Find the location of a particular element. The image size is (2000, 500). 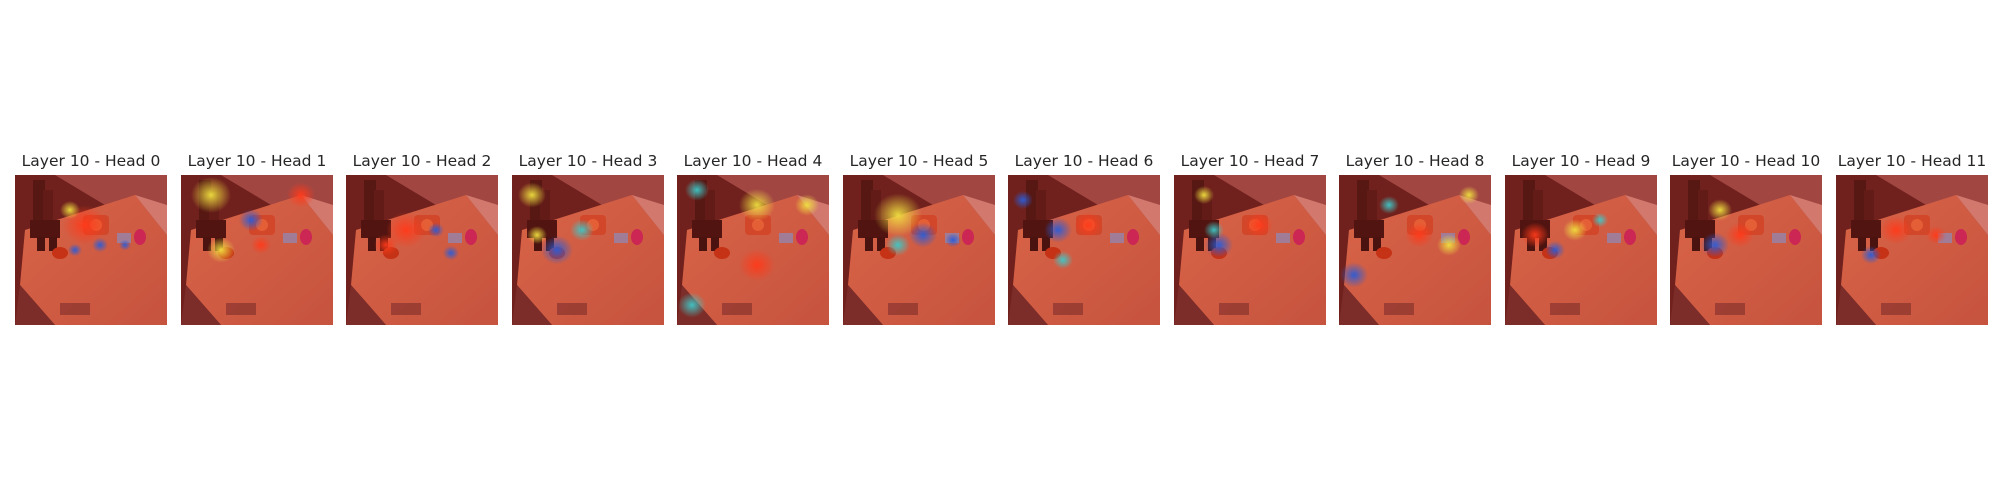

panel-title: Layer 10 - Head 0 is located at coordinates (91, 161).